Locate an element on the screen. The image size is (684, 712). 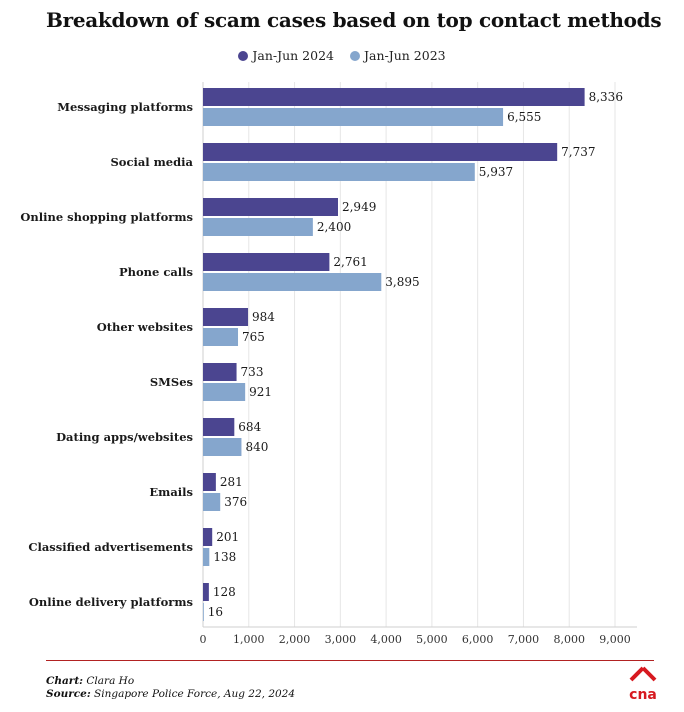
data-label: 281 is located at coordinates (231, 482).